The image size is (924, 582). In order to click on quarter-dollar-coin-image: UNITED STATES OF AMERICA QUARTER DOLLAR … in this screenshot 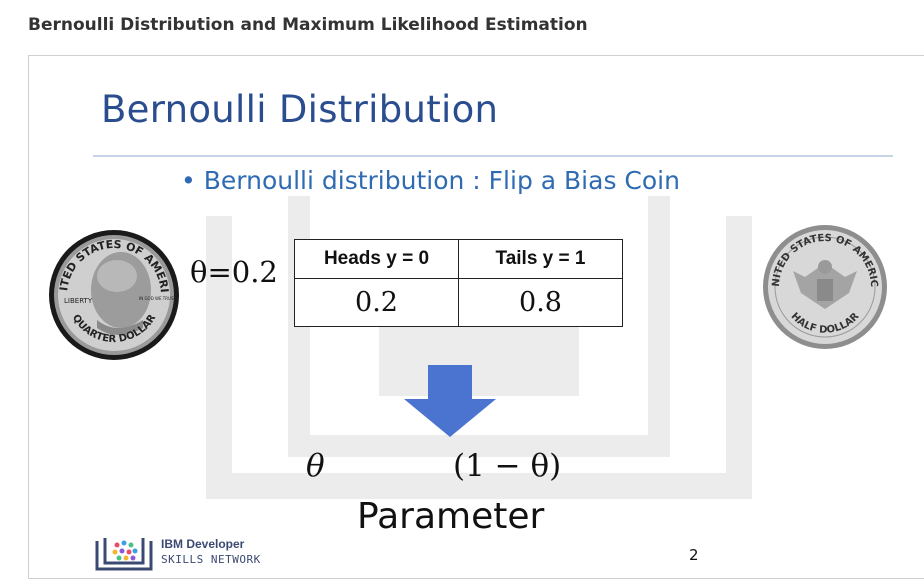, I will do `click(113, 294)`.